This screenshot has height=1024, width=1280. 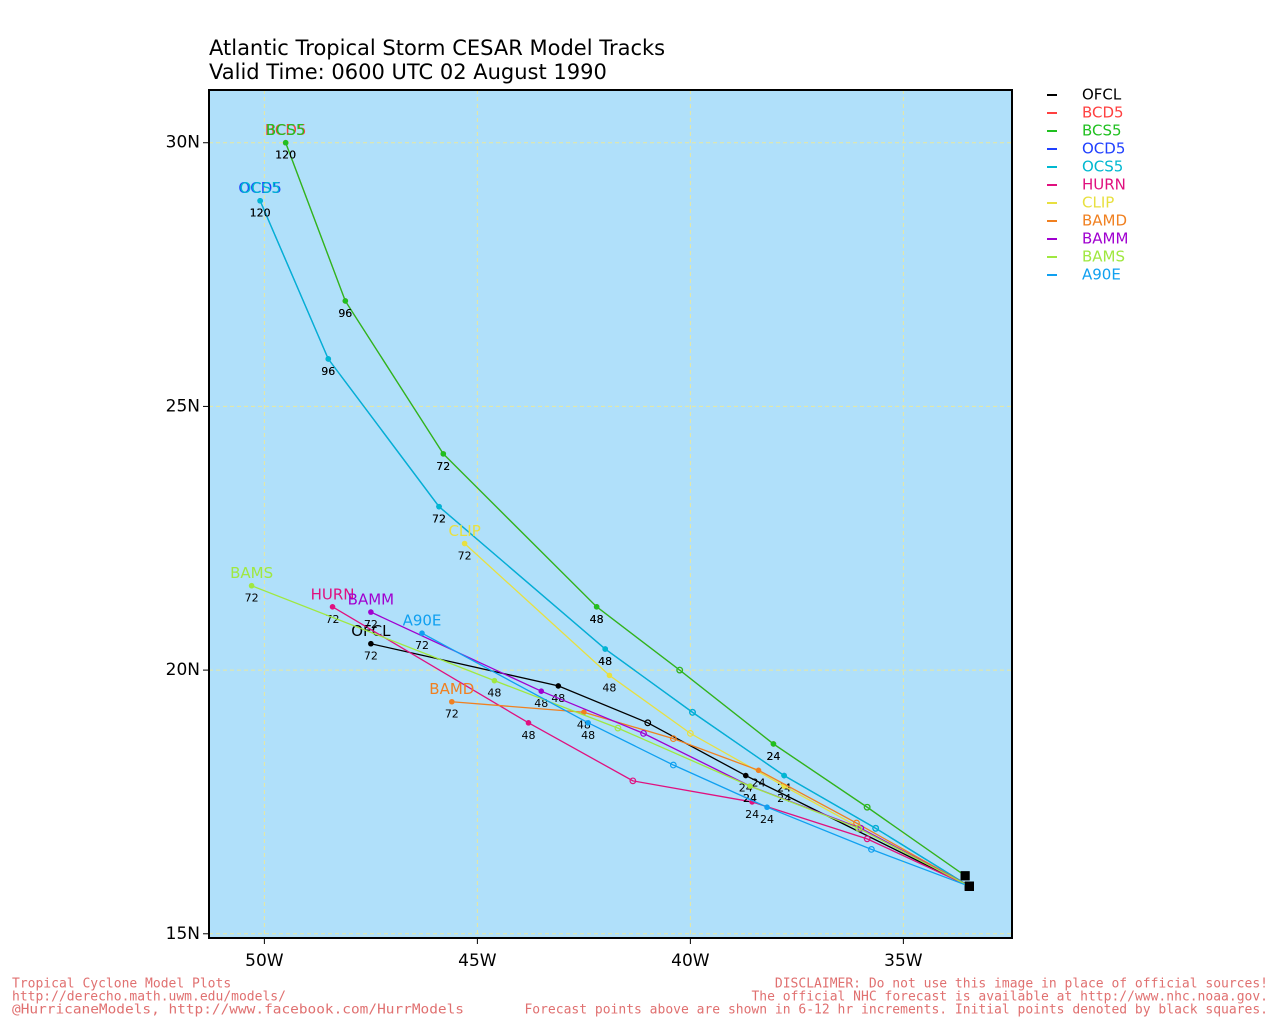 What do you see at coordinates (121, 984) in the screenshot?
I see `footer-left: Tropical Cyclone Model Plots` at bounding box center [121, 984].